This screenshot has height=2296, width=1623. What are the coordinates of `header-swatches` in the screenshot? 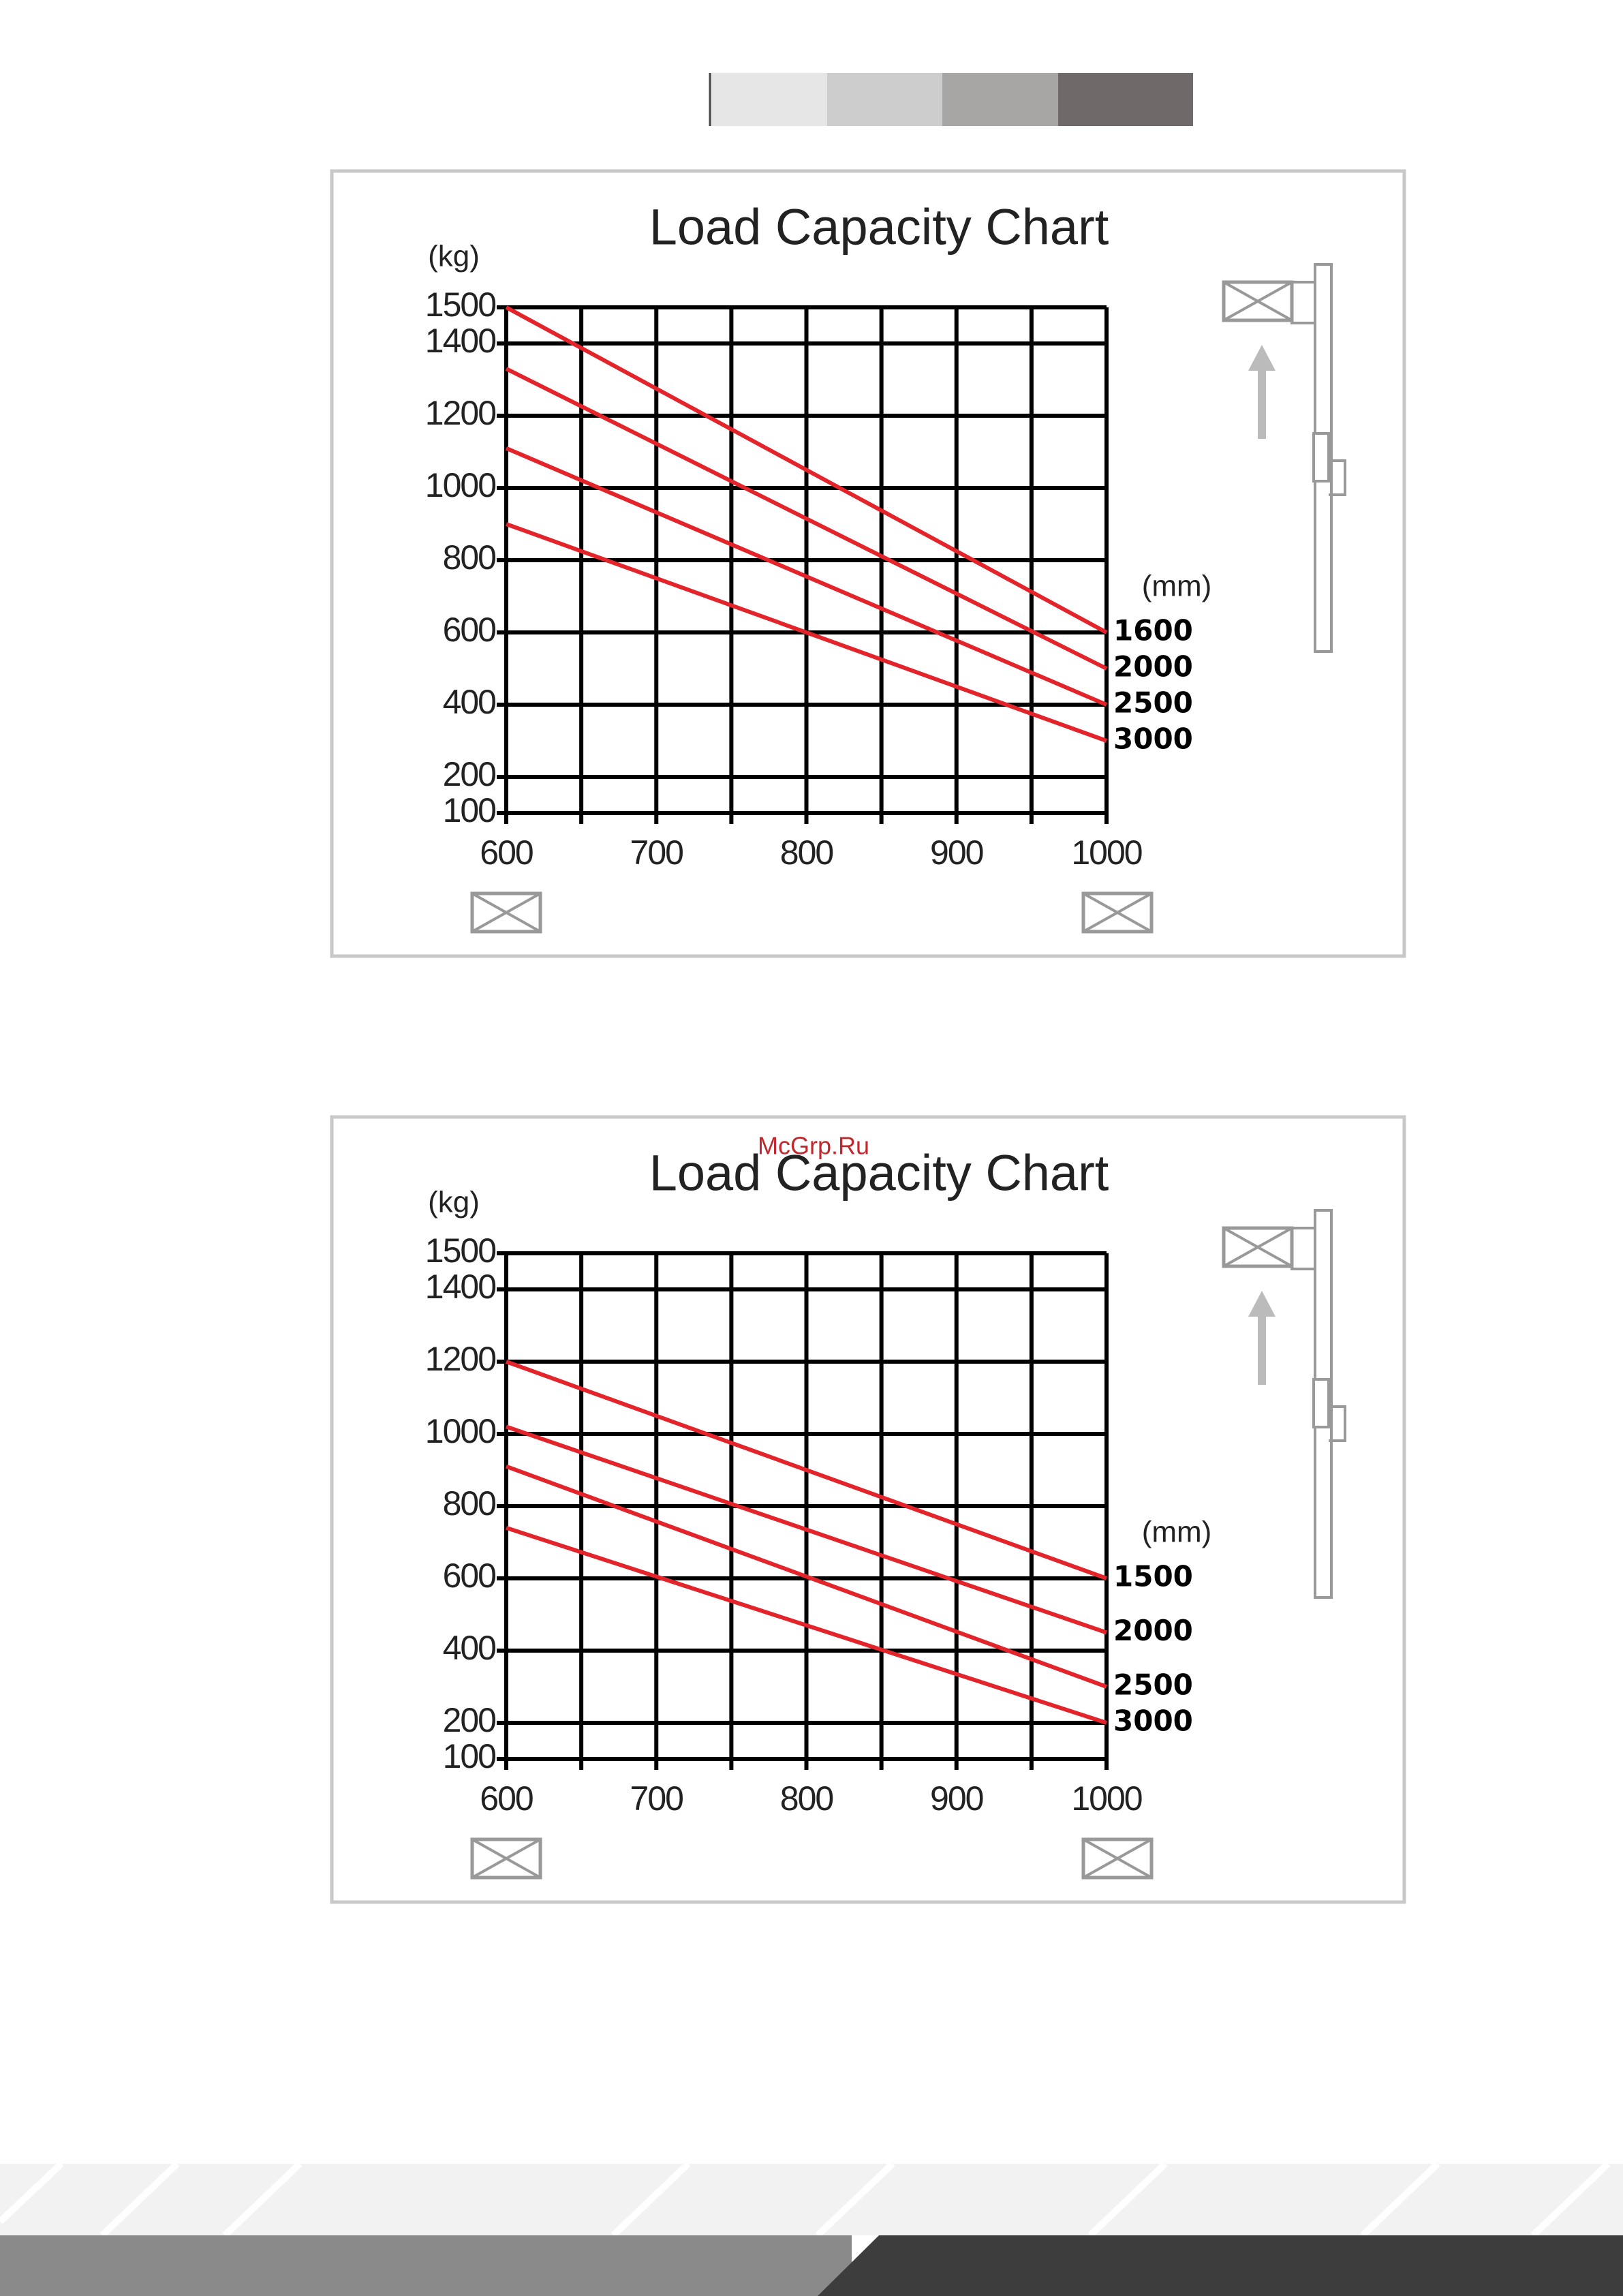 It's located at (951, 99).